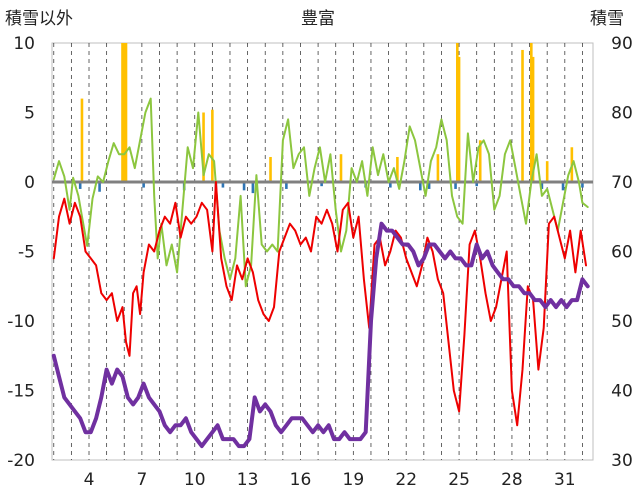 This screenshot has width=636, height=501. What do you see at coordinates (622, 183) in the screenshot?
I see `y-tick-right: 70` at bounding box center [622, 183].